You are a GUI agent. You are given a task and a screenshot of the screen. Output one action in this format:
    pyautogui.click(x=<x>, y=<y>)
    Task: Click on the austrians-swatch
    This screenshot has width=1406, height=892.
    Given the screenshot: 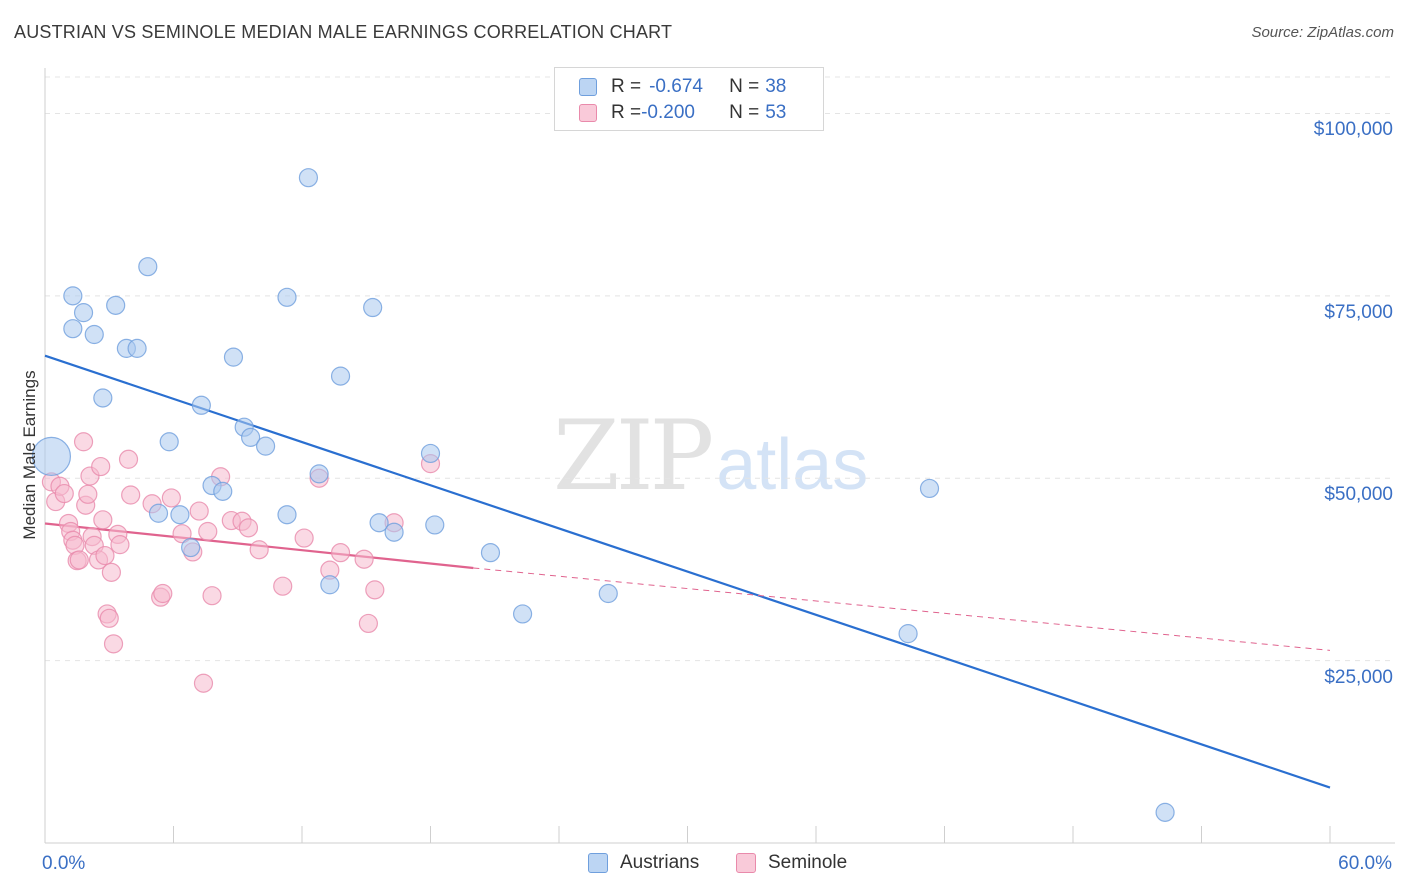 What is the action you would take?
    pyautogui.click(x=598, y=863)
    